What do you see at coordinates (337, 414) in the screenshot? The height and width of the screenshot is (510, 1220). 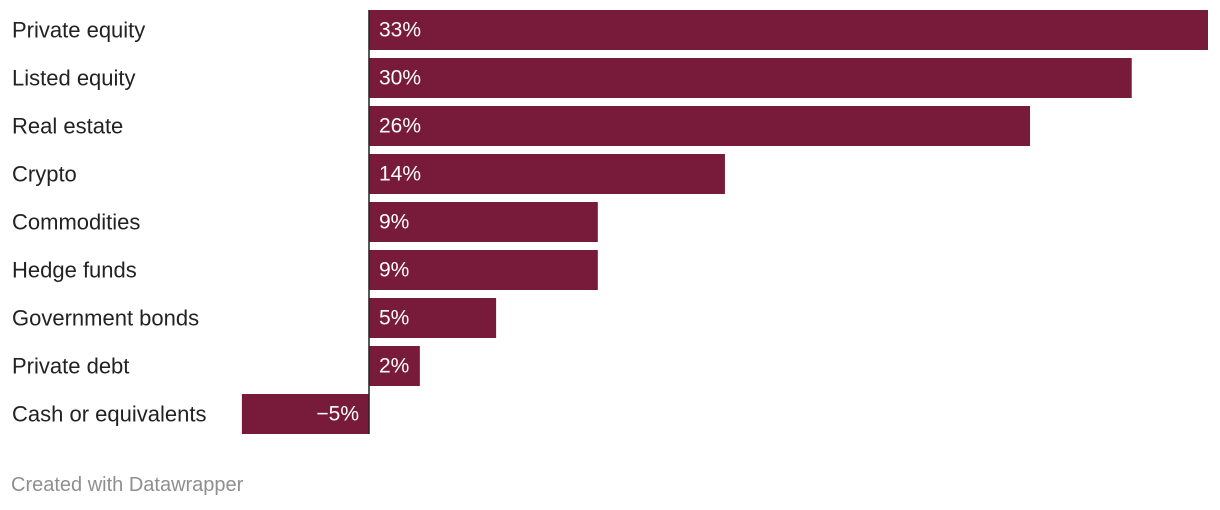 I see `bar-value-label: −5%` at bounding box center [337, 414].